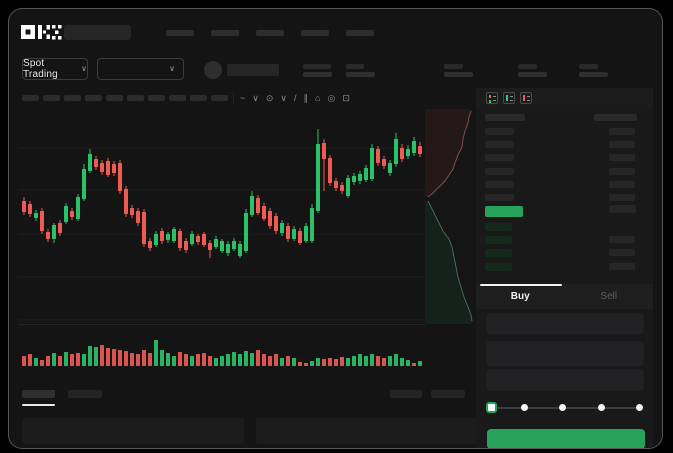 The width and height of the screenshot is (673, 453). What do you see at coordinates (295, 98) in the screenshot?
I see `trend-line-icon: /` at bounding box center [295, 98].